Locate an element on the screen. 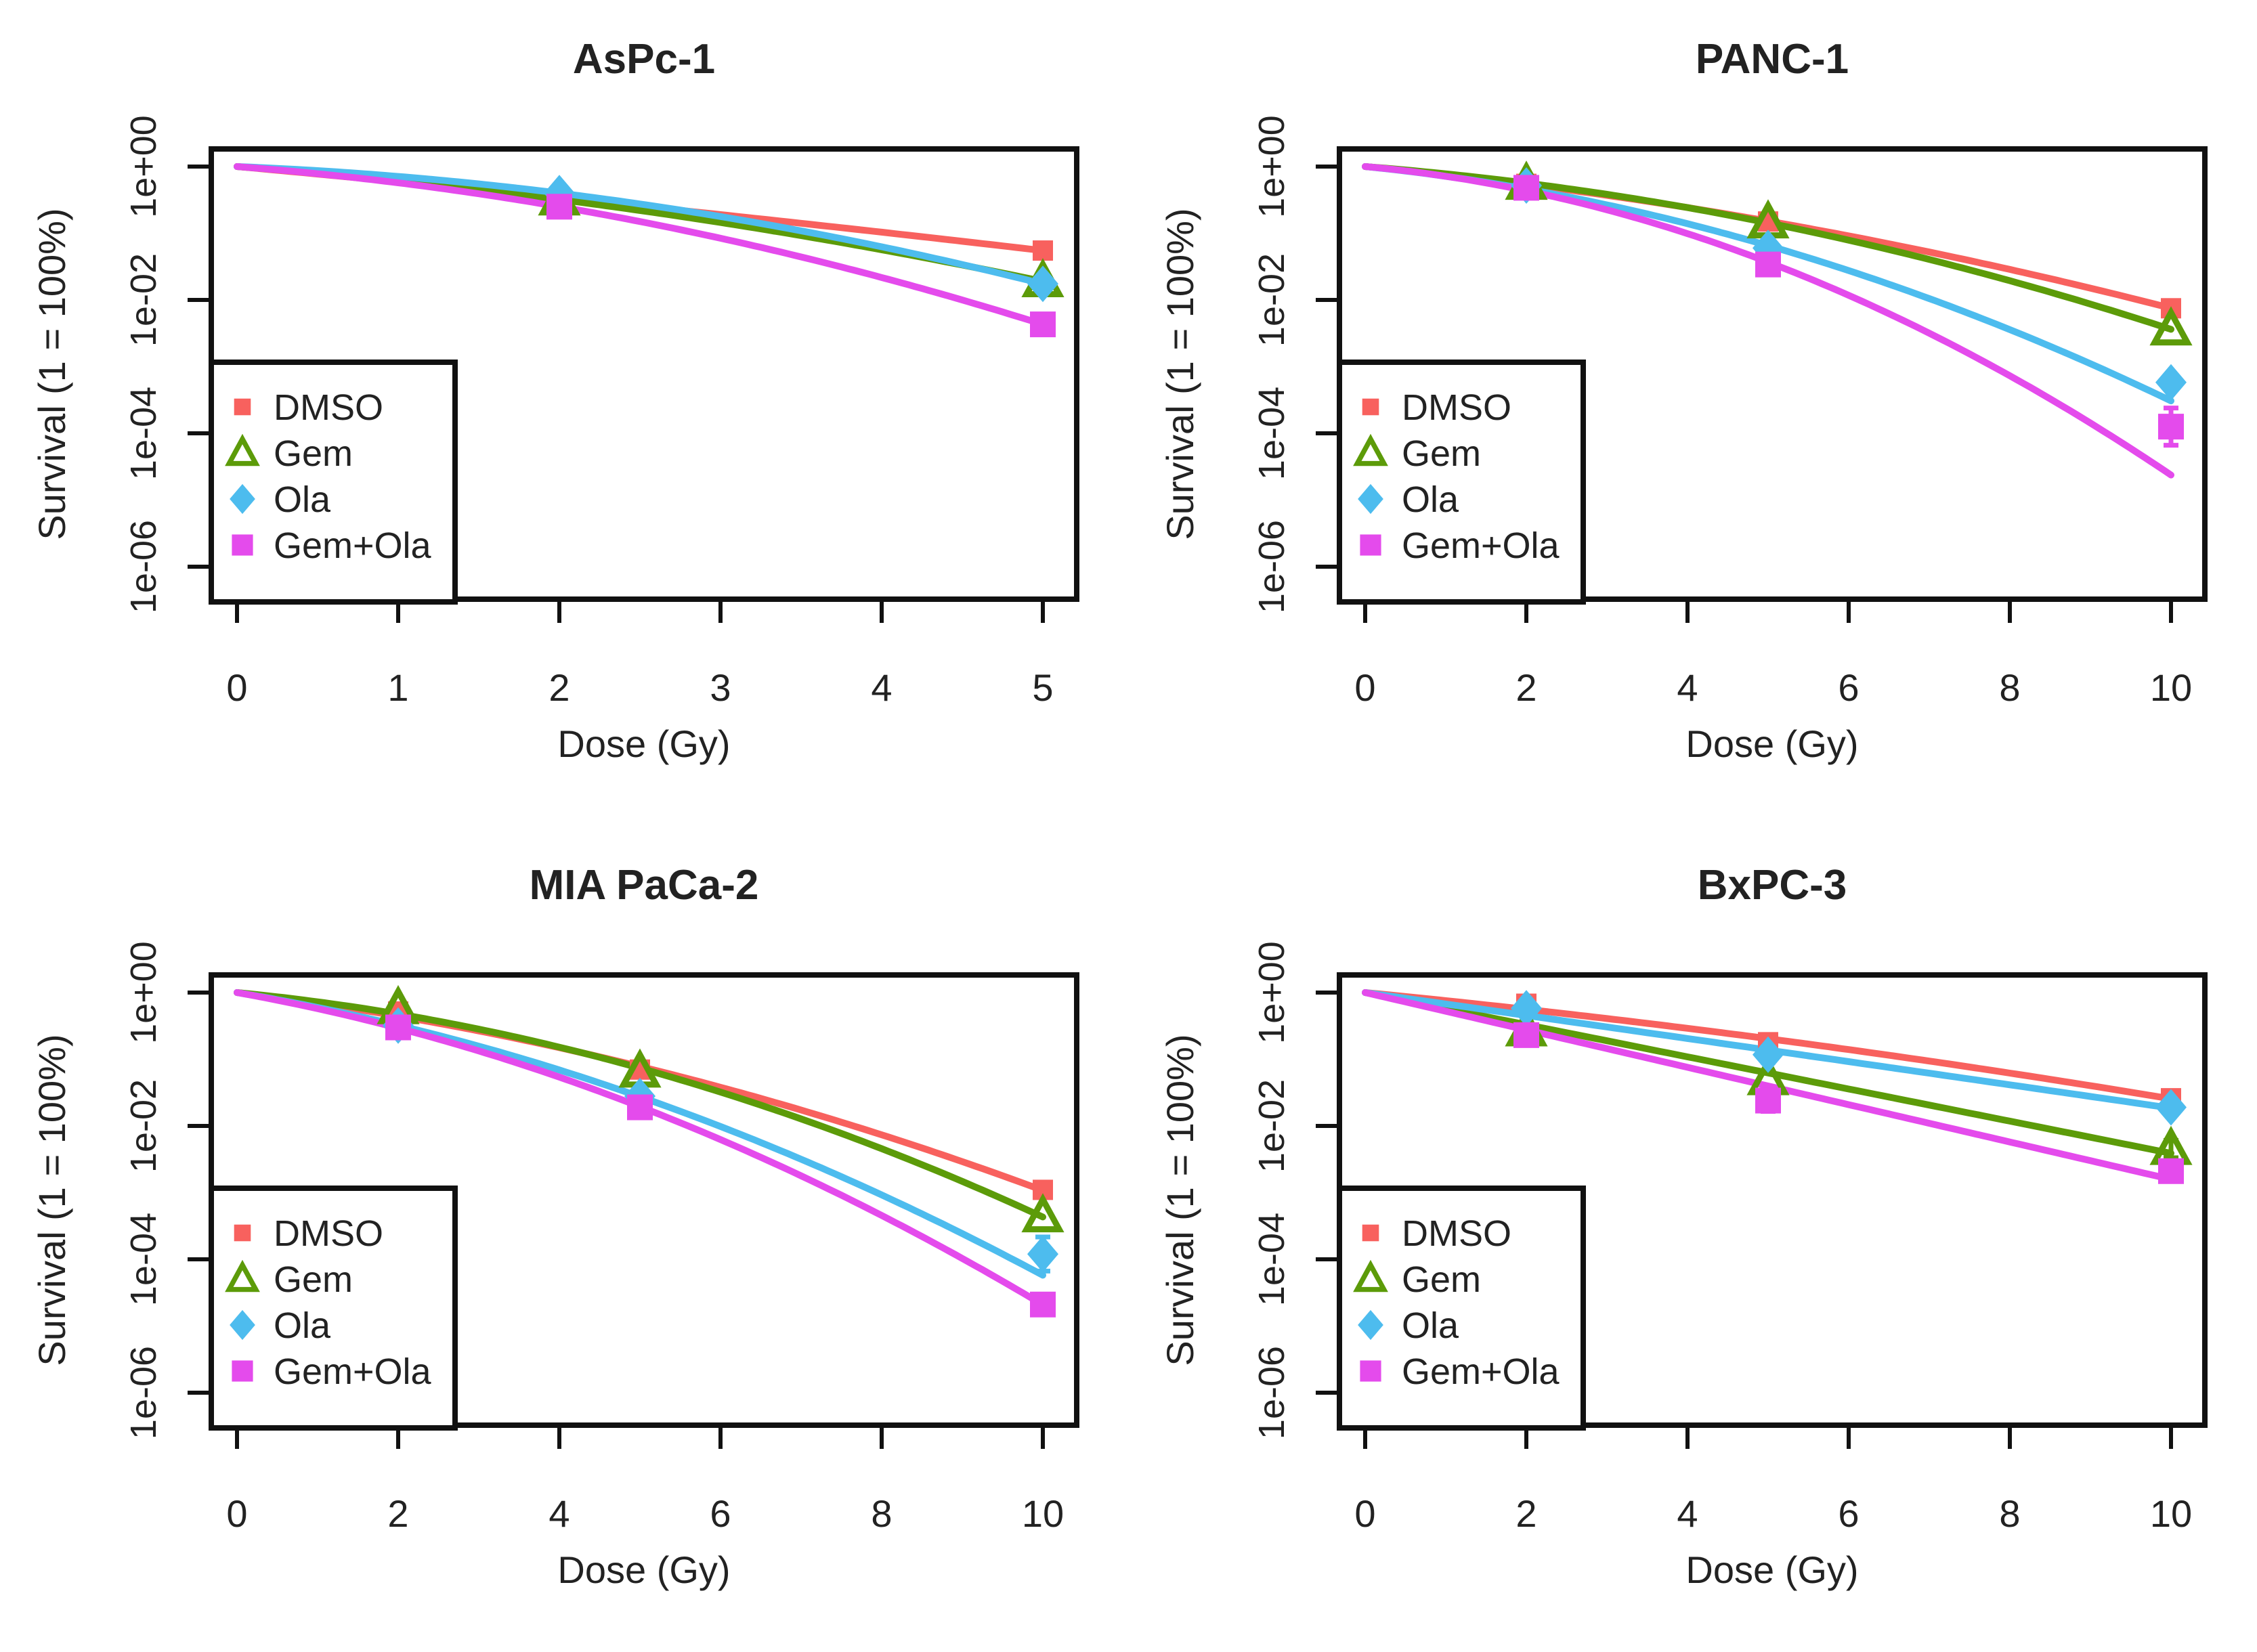 This screenshot has height=1652, width=2257. fit-curve-ola is located at coordinates (640, 225).